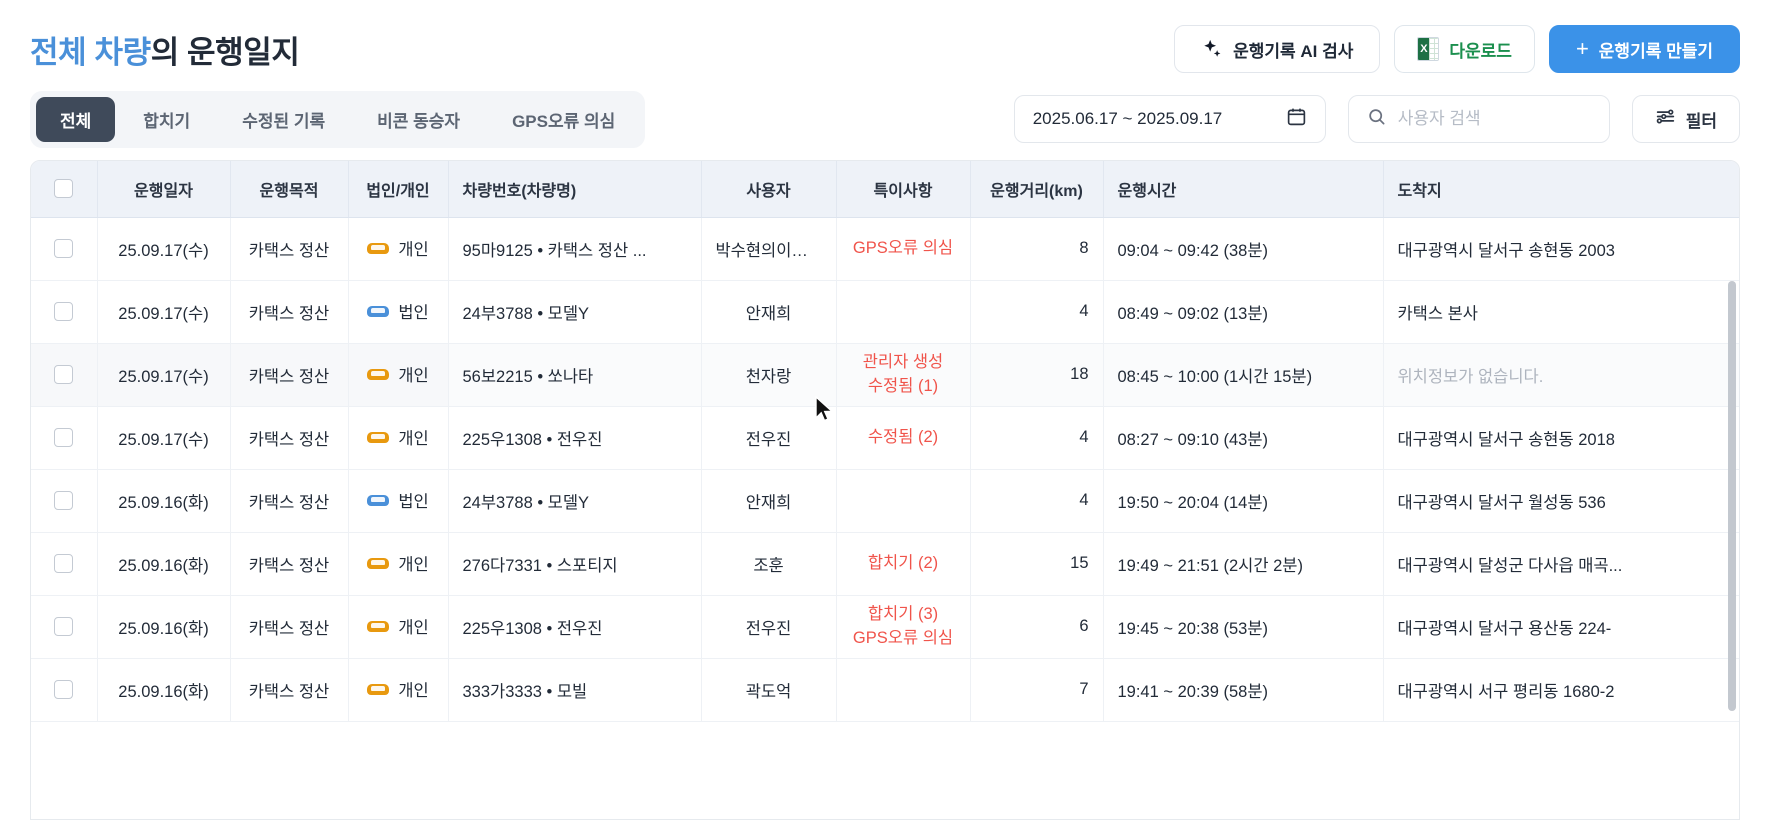 The width and height of the screenshot is (1770, 826). What do you see at coordinates (164, 189) in the screenshot?
I see `column-header-0: 운행일자` at bounding box center [164, 189].